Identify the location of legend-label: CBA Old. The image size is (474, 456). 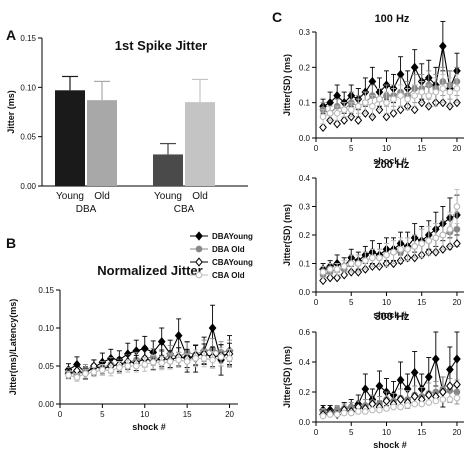
(228, 275).